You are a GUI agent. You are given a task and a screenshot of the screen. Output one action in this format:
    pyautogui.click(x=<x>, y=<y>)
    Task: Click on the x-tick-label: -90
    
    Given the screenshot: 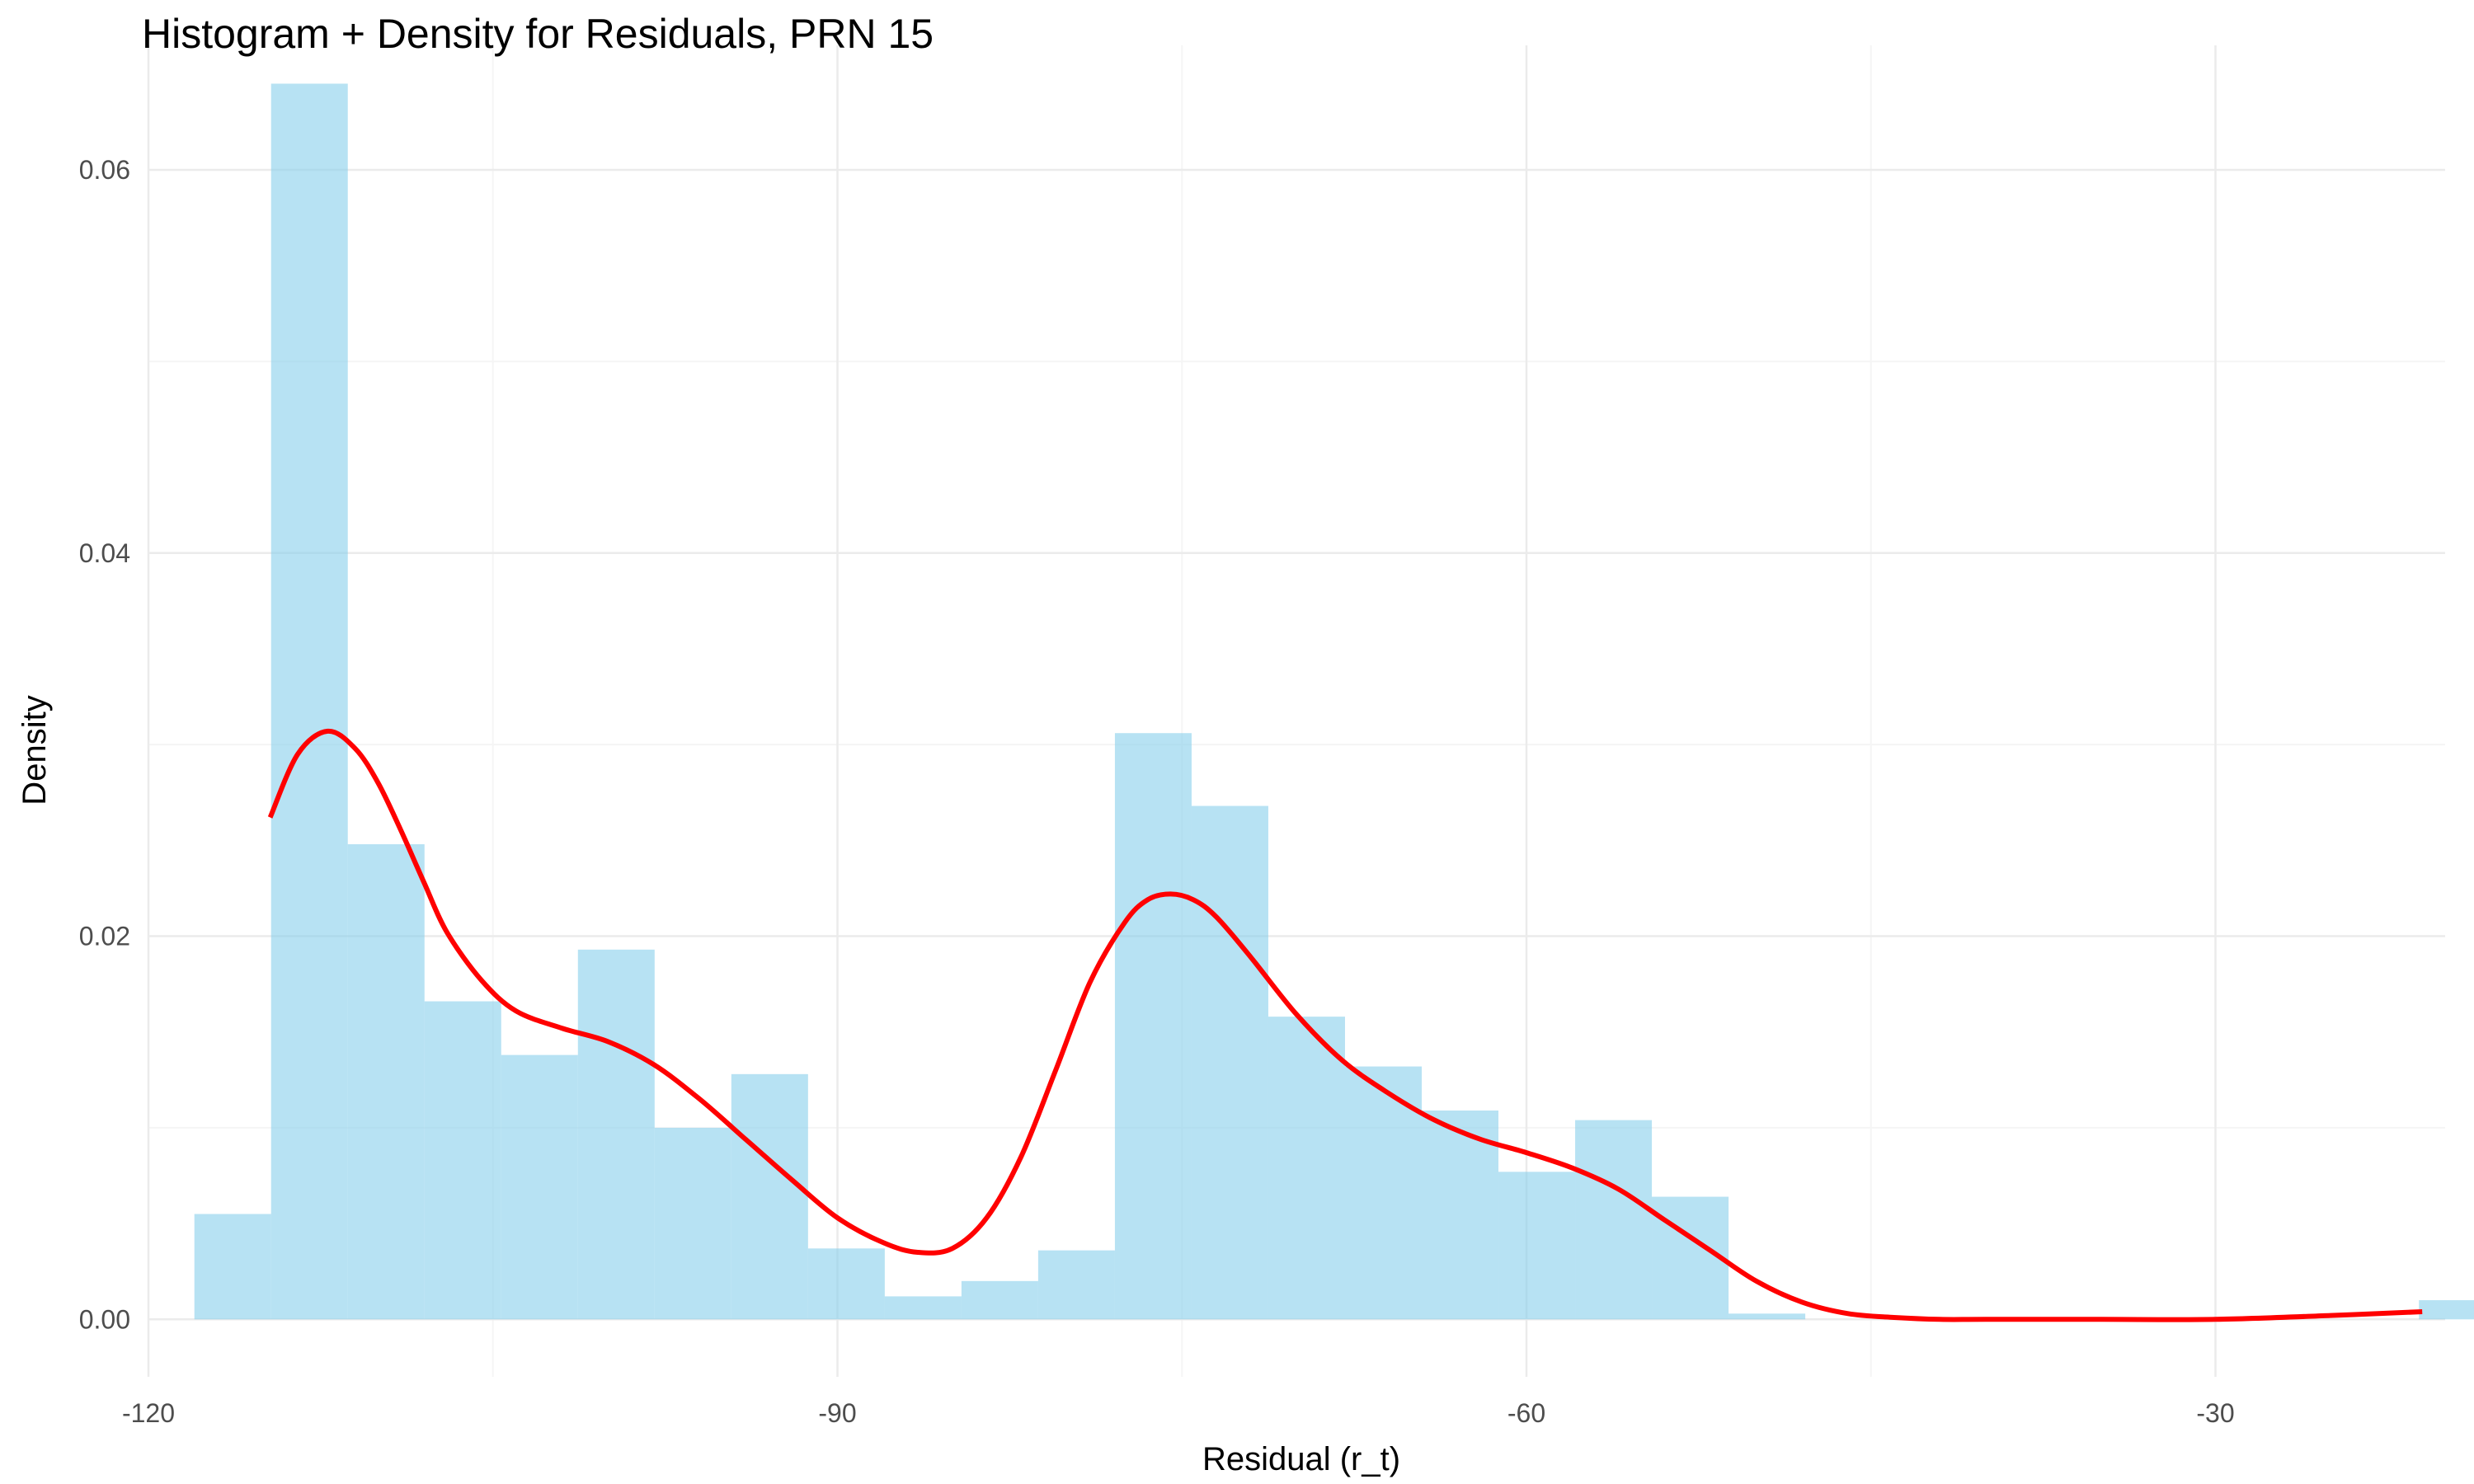 What is the action you would take?
    pyautogui.click(x=837, y=1413)
    